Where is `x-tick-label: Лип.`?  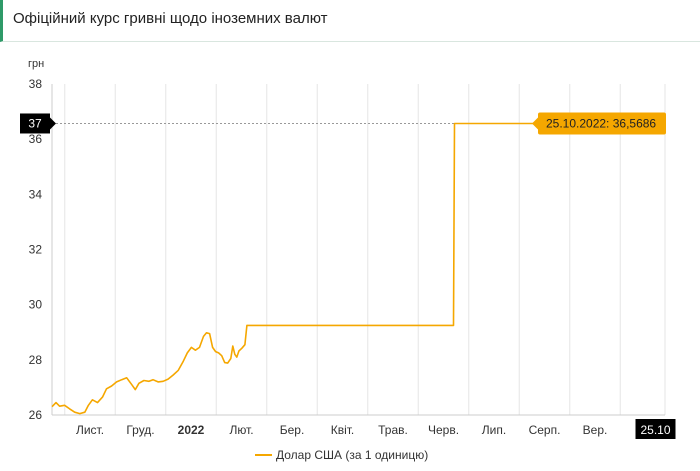 x-tick-label: Лип. is located at coordinates (494, 430).